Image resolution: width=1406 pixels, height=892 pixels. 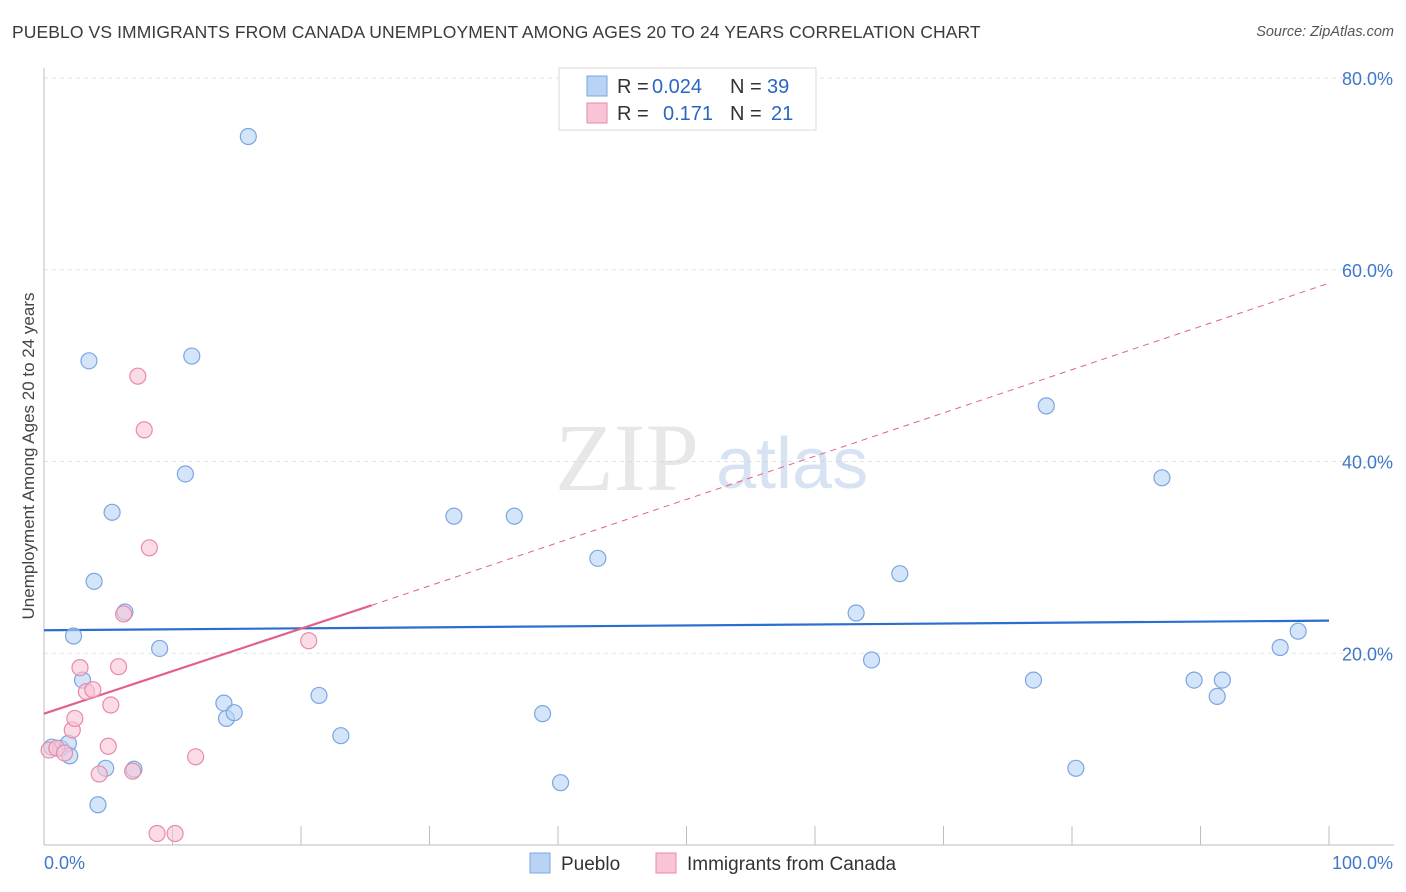 What do you see at coordinates (64, 863) in the screenshot?
I see `x-tick-label-min: 0.0%` at bounding box center [64, 863].